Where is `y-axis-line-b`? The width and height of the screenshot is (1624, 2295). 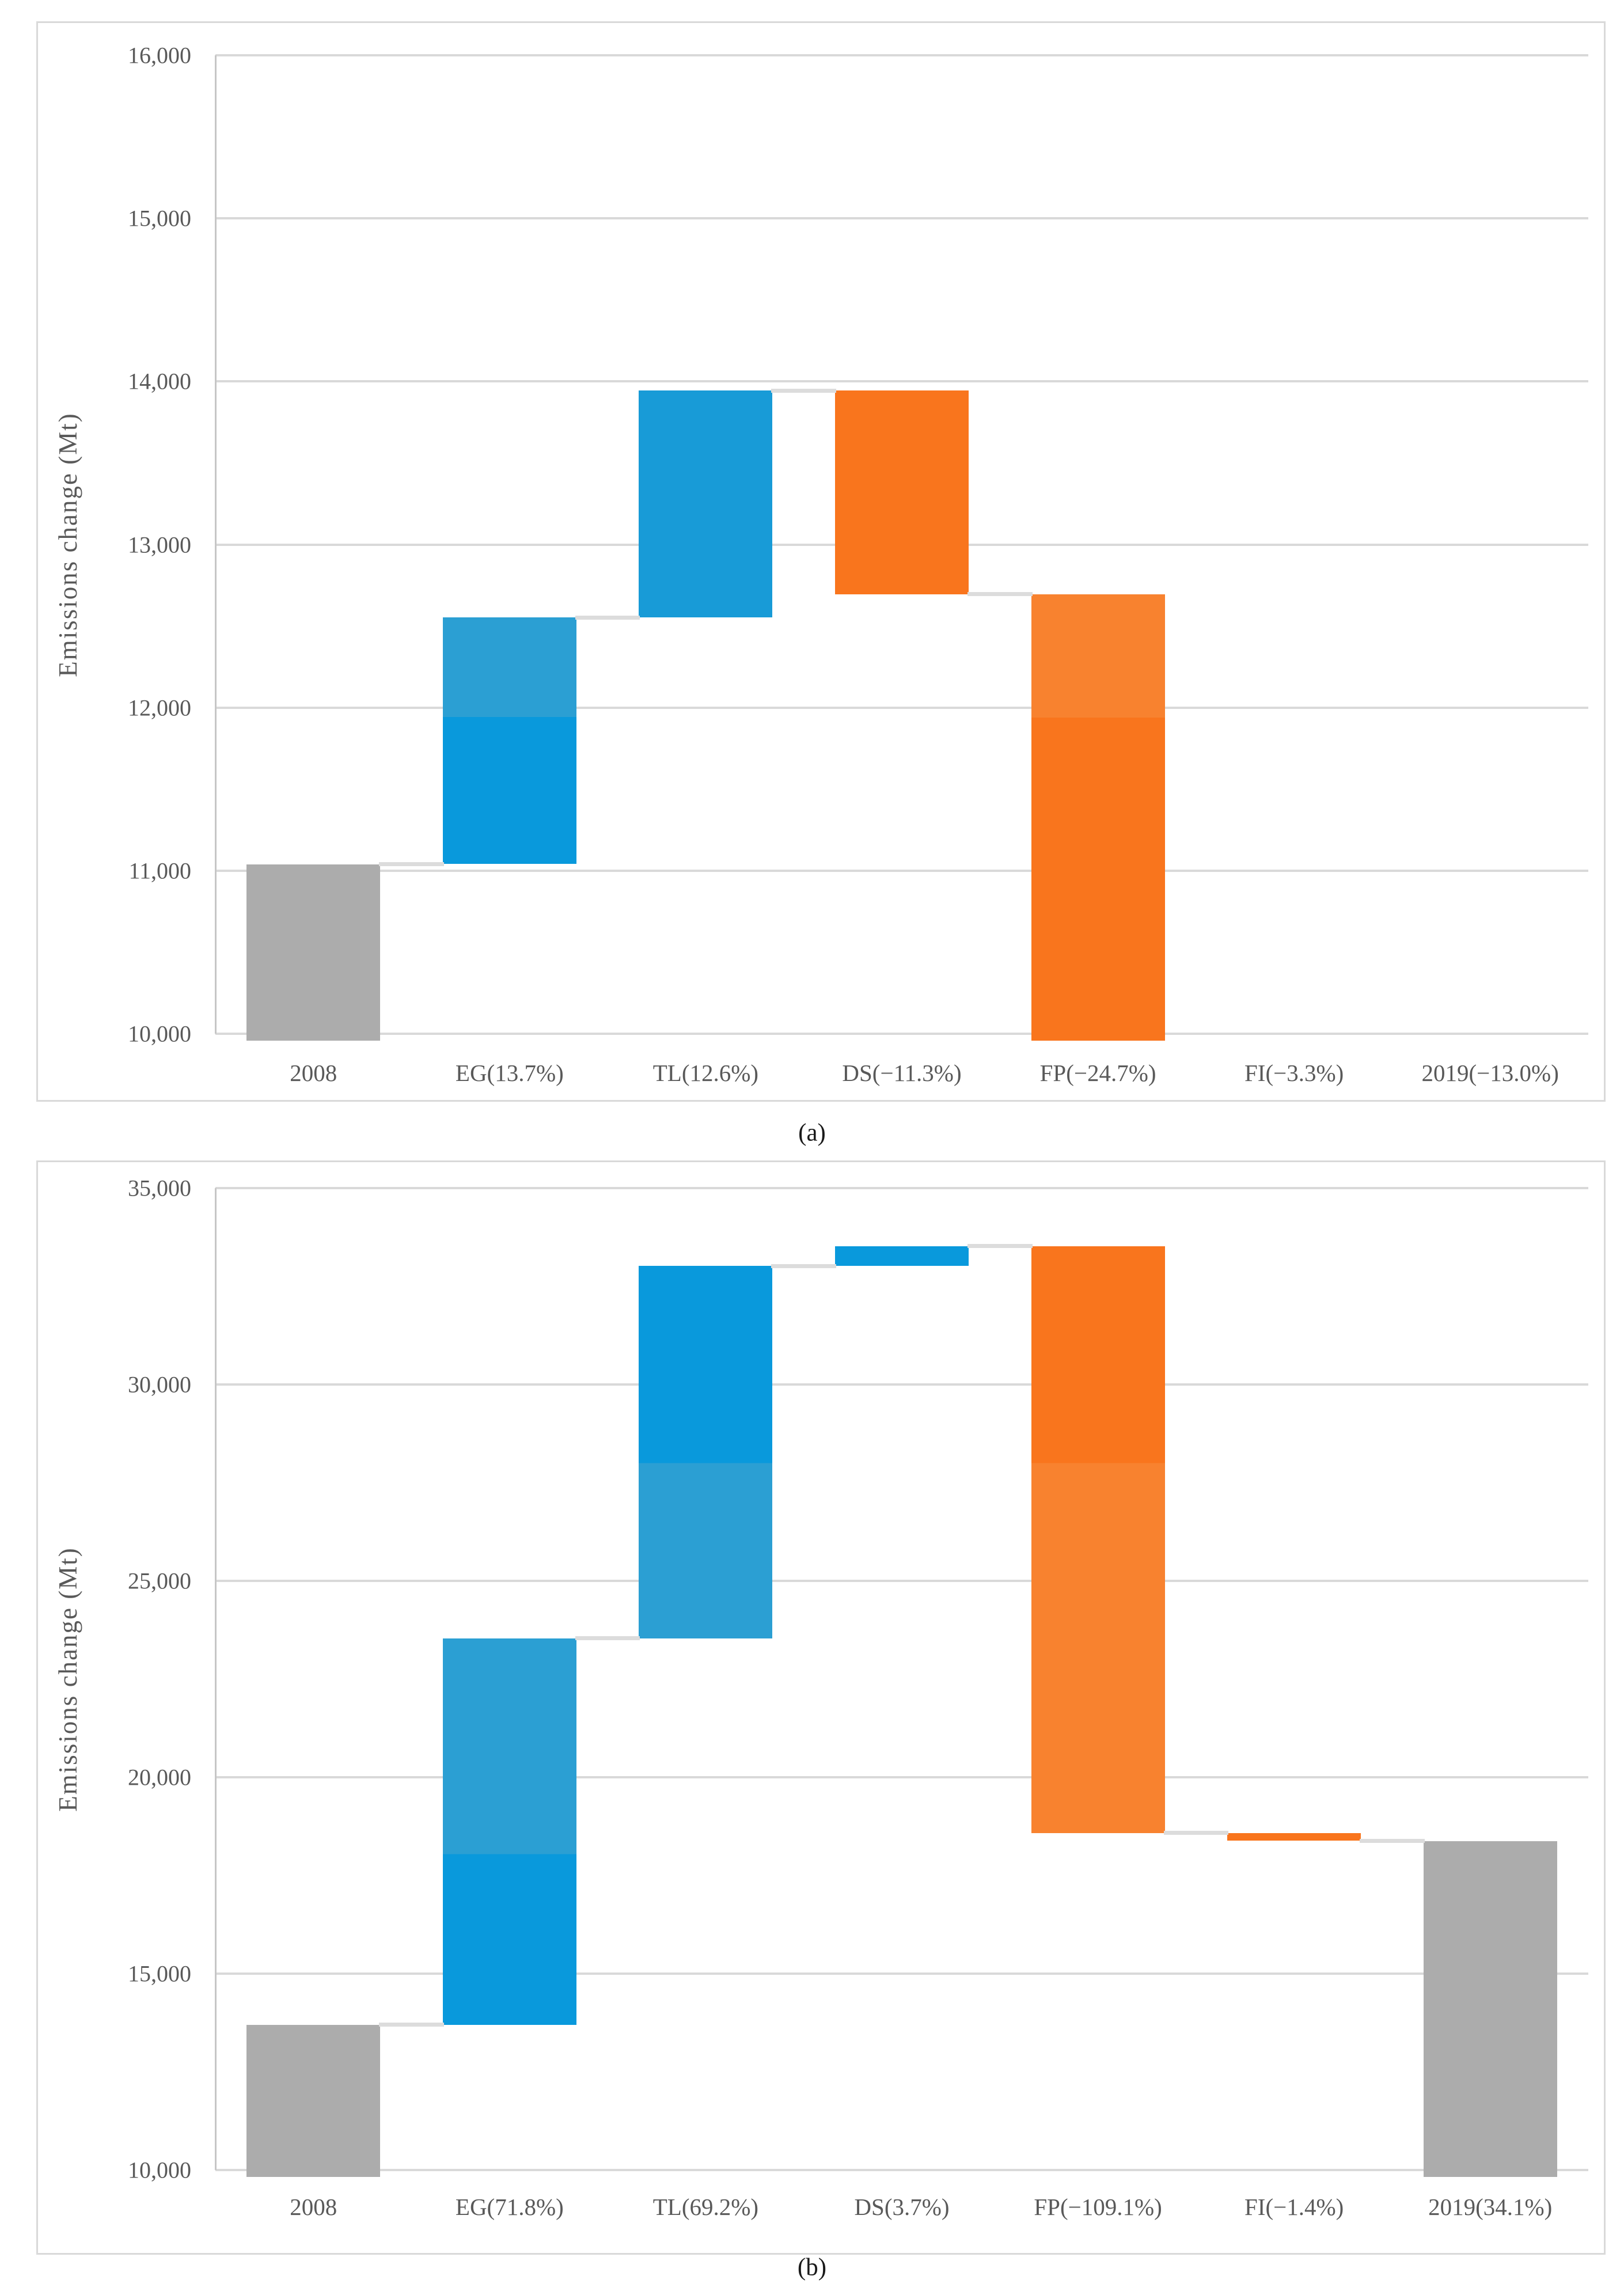 y-axis-line-b is located at coordinates (216, 1679).